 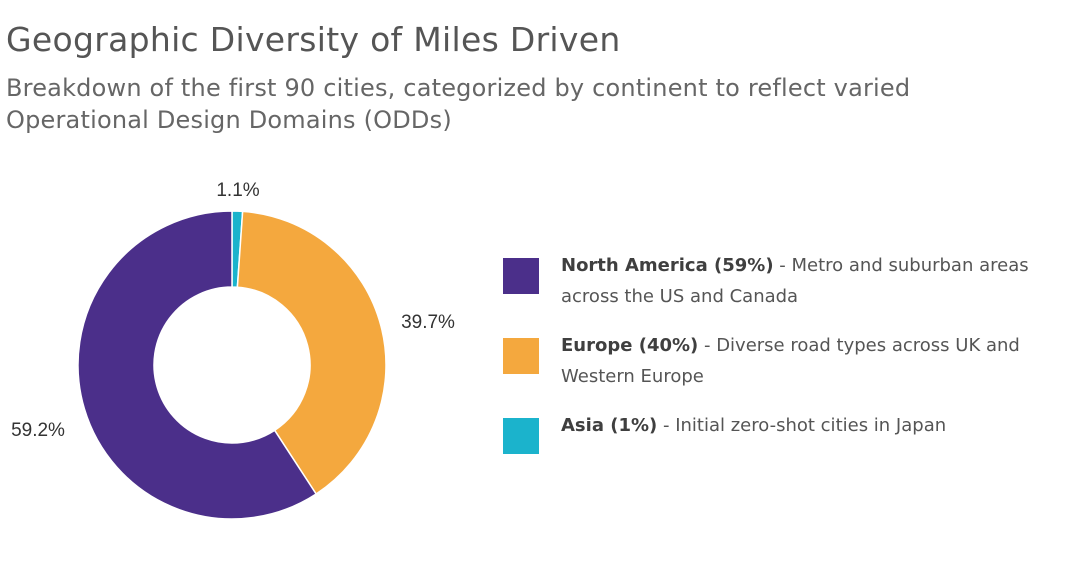 What do you see at coordinates (38, 430) in the screenshot?
I see `slice-label-north-america: 59.2%` at bounding box center [38, 430].